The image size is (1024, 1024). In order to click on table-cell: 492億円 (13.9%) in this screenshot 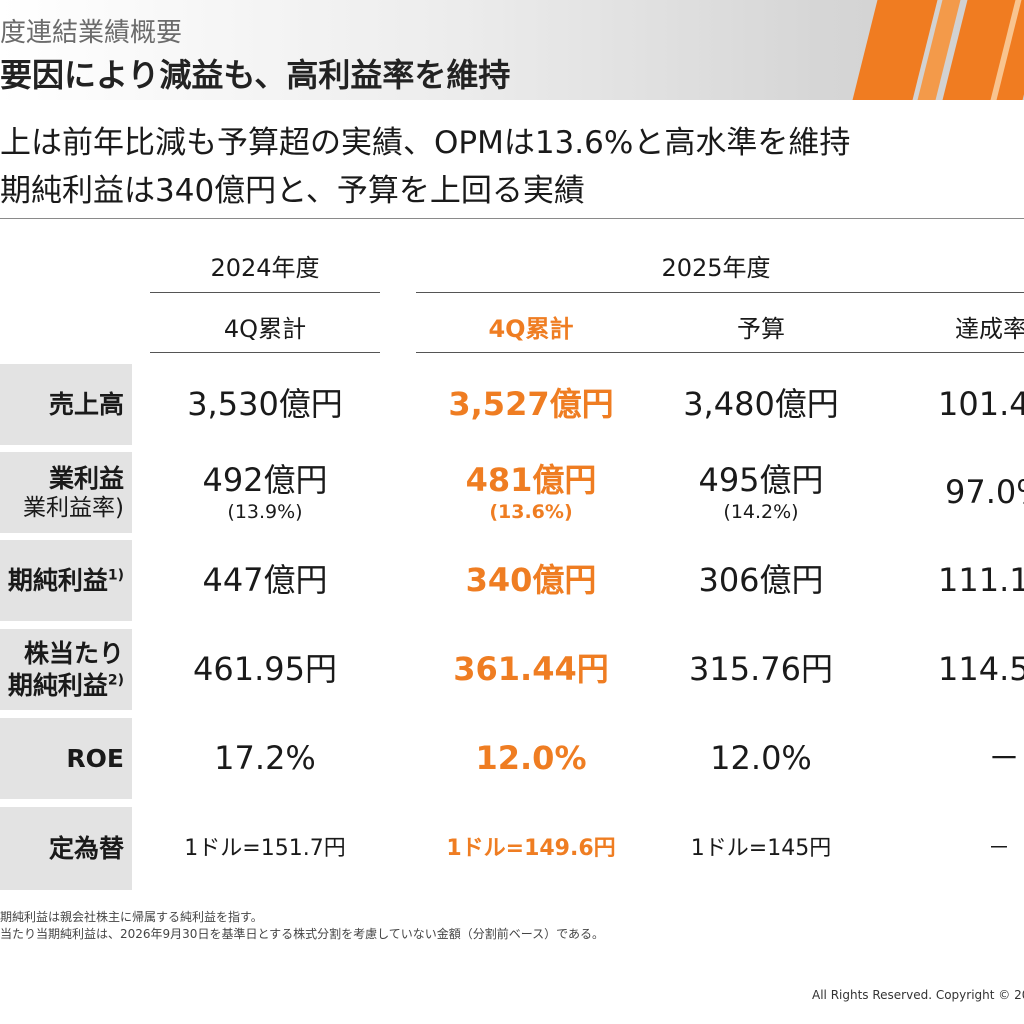, I will do `click(265, 492)`.